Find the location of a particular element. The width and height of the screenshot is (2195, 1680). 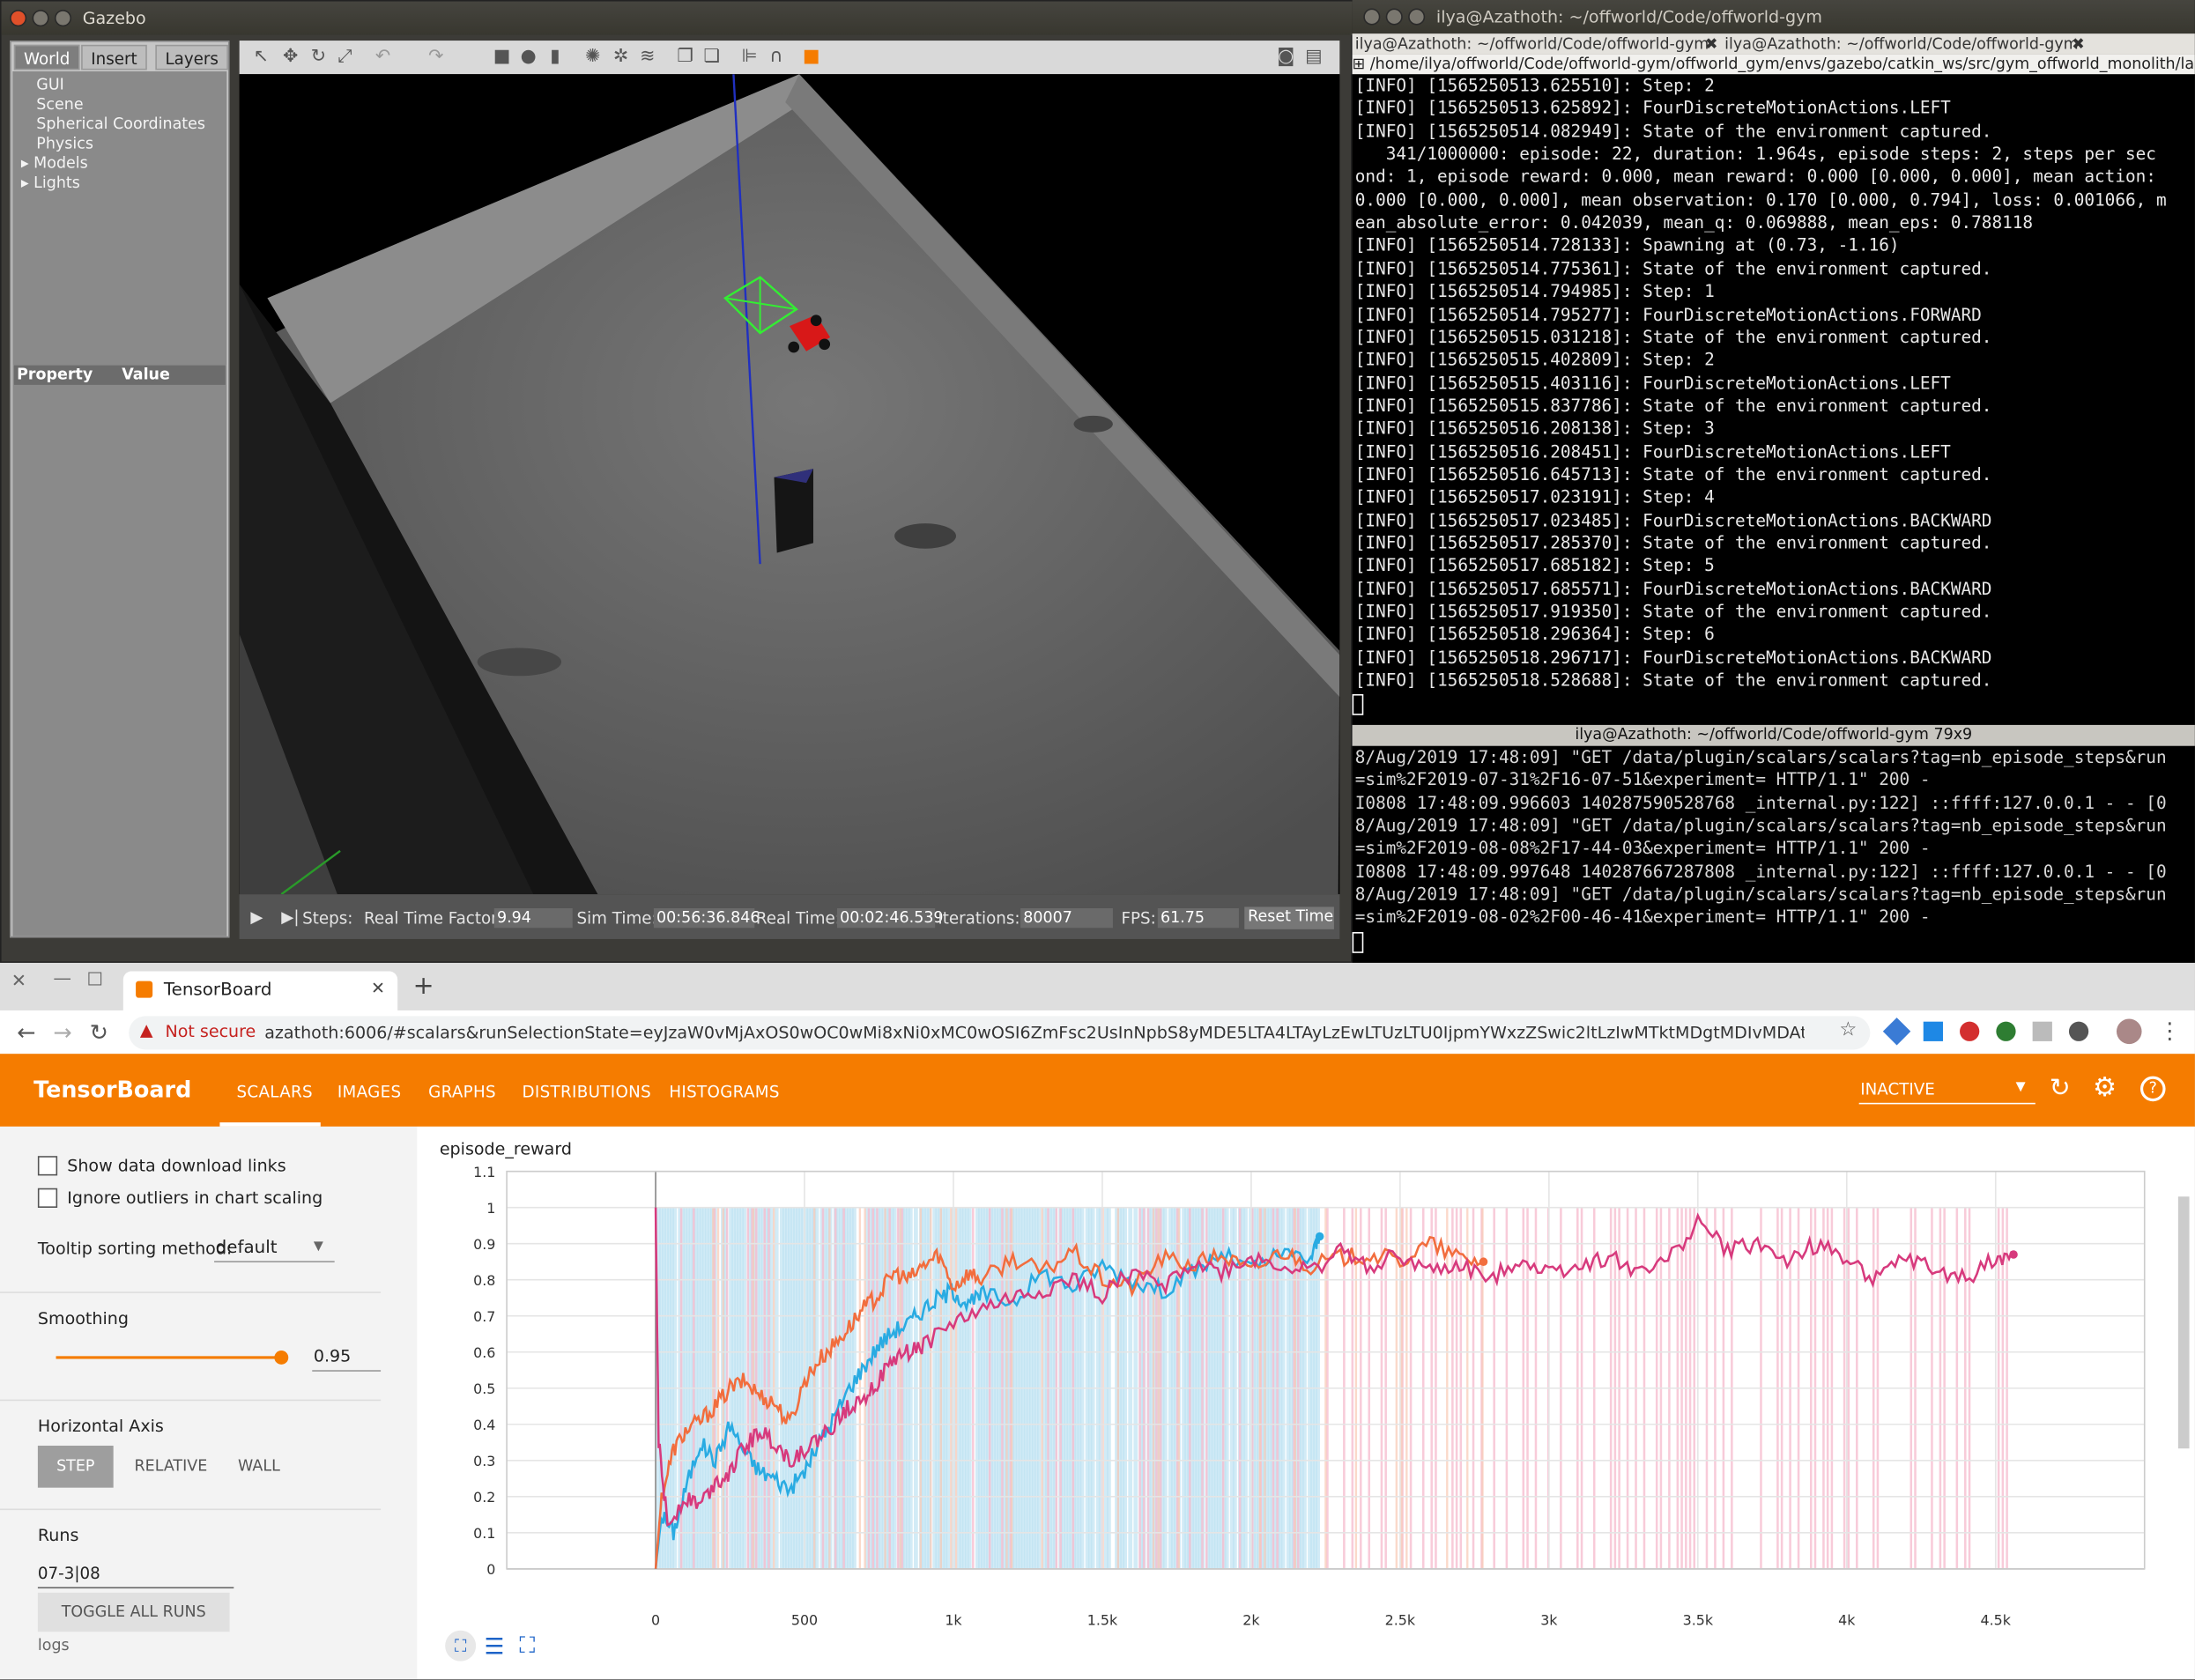

tab-world: World is located at coordinates (46, 57).